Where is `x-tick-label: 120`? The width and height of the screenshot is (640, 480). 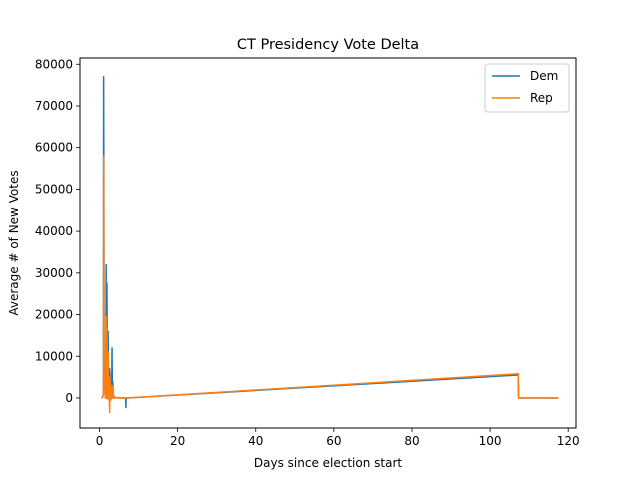
x-tick-label: 120 is located at coordinates (568, 441).